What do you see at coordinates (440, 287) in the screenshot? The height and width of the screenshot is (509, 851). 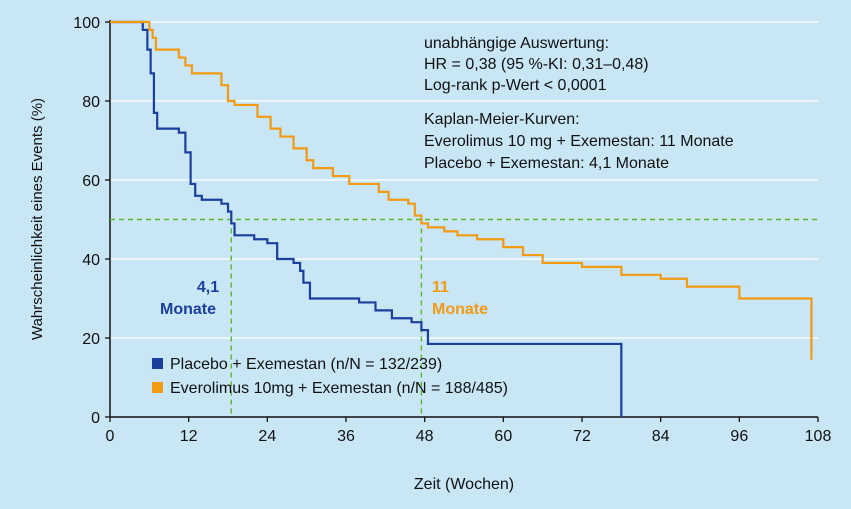 I see `everolimus-median-value: 11` at bounding box center [440, 287].